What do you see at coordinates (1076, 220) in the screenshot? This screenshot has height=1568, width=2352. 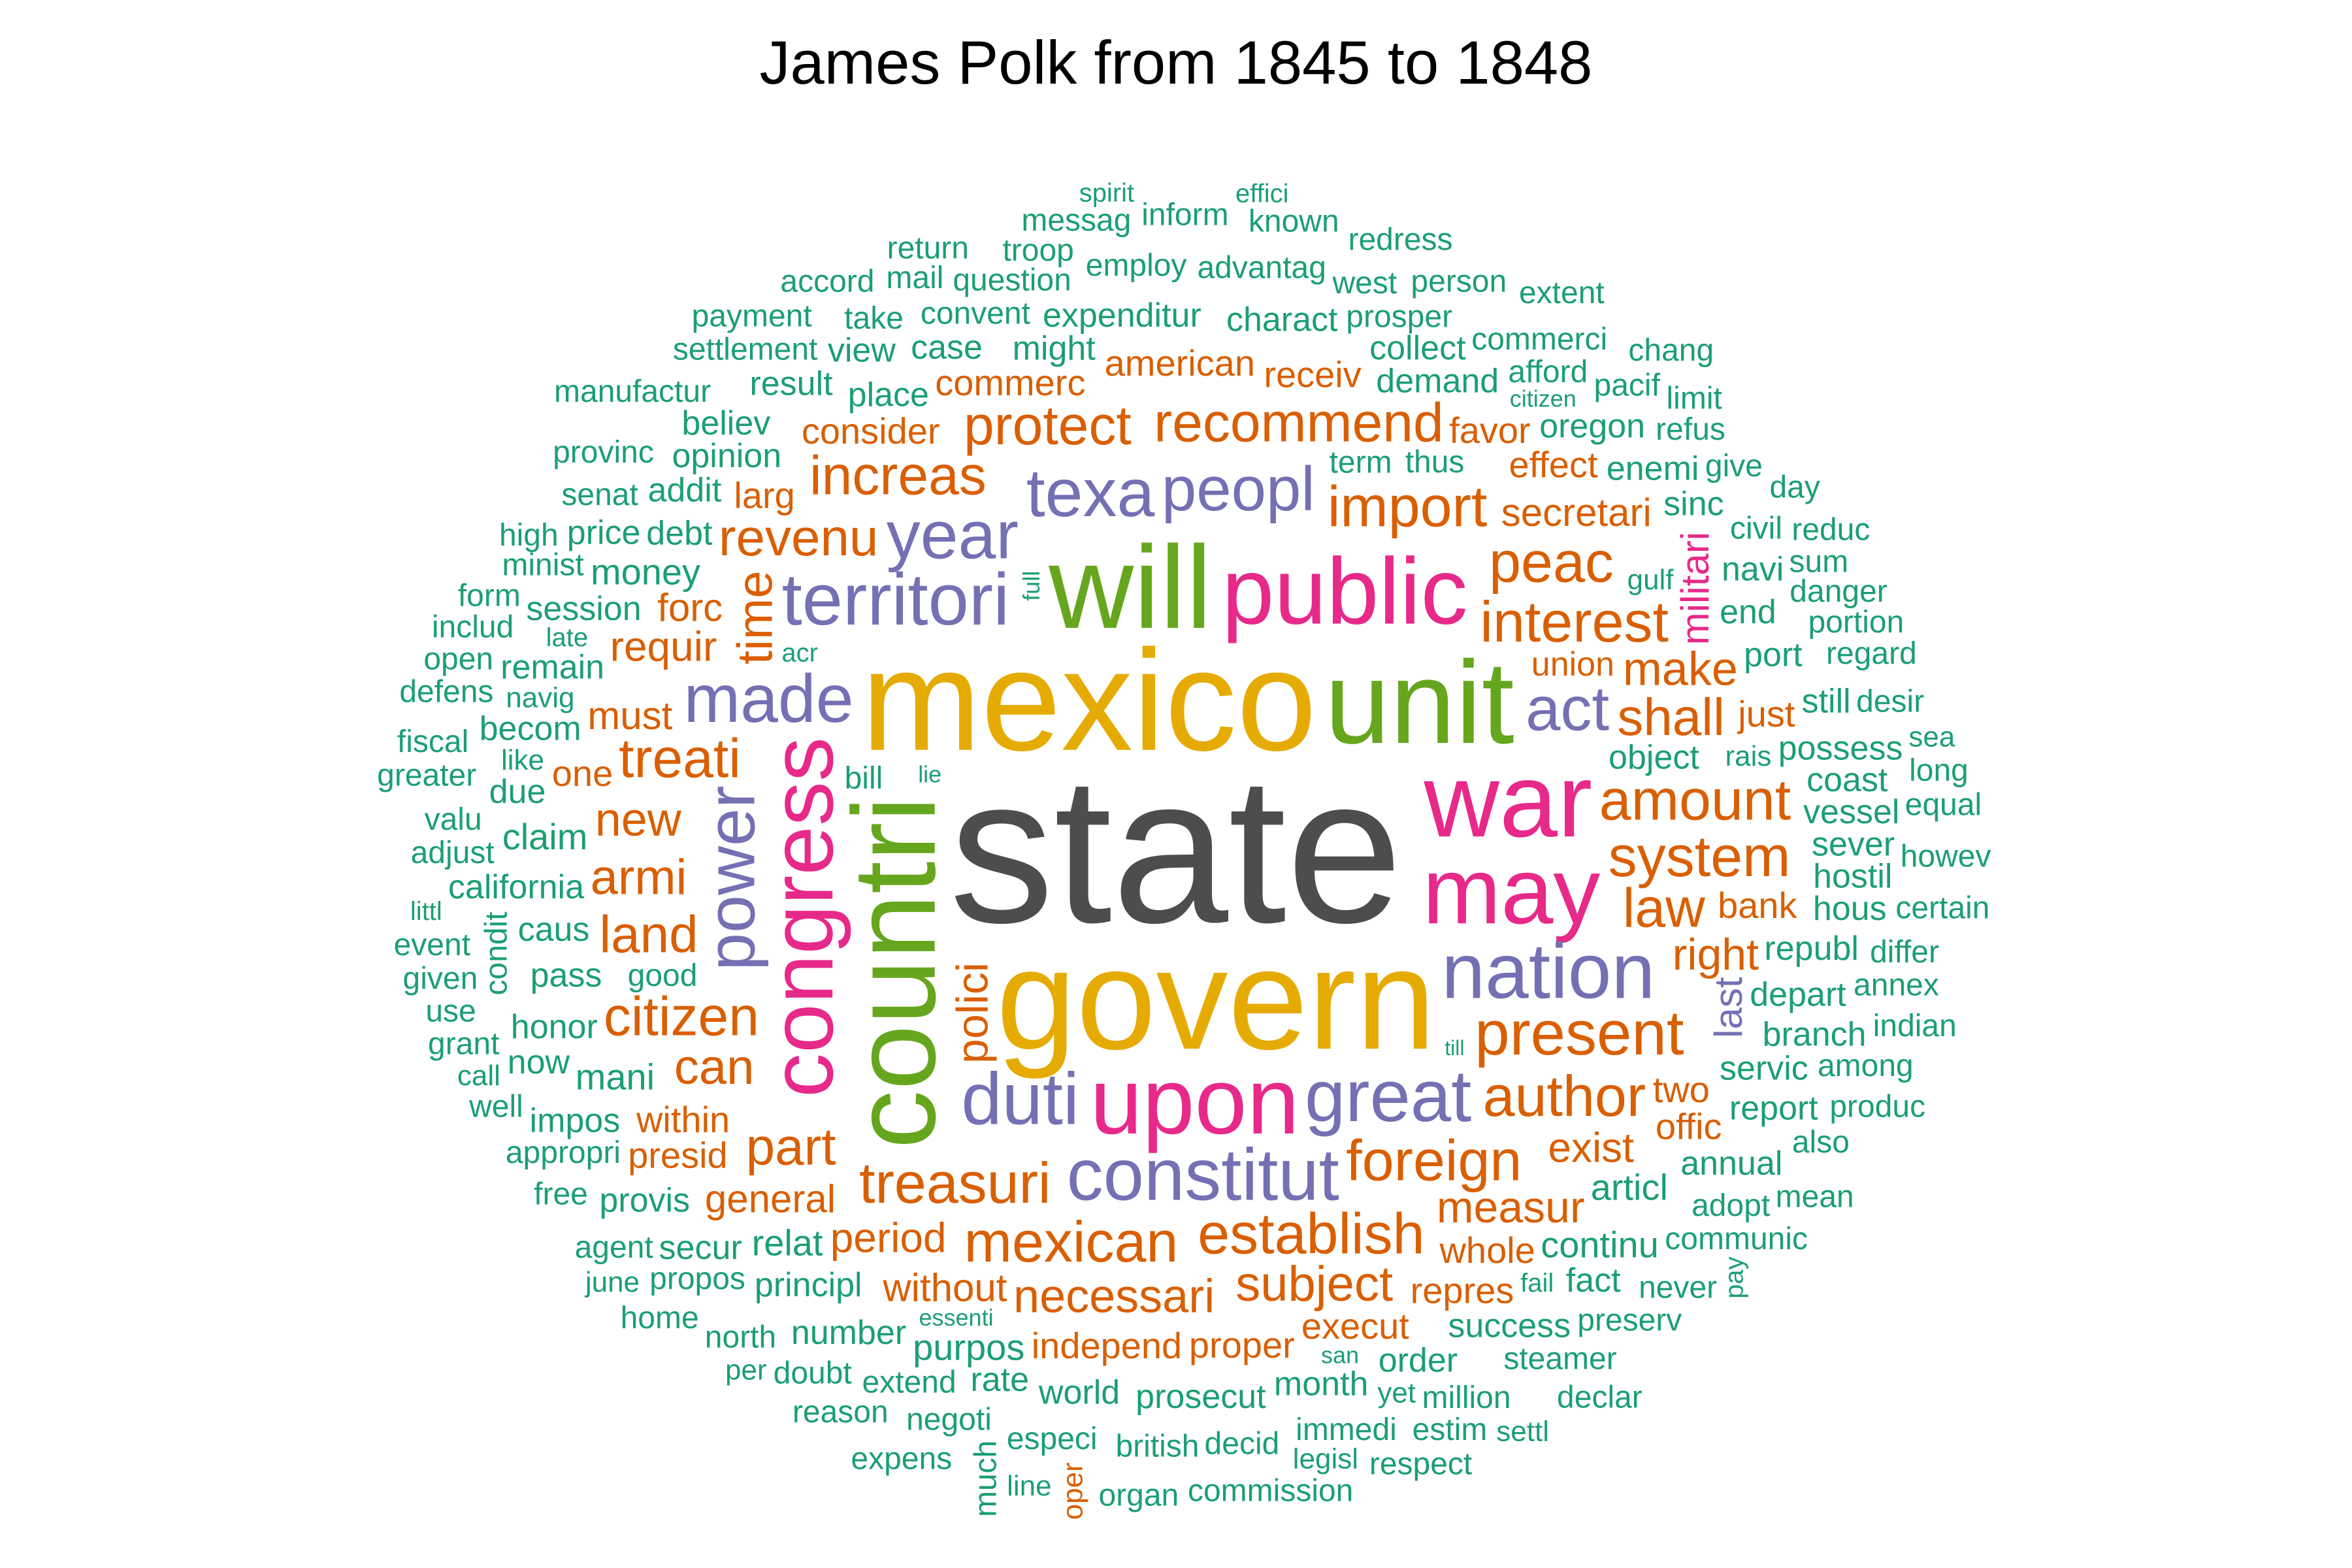 I see `word-messag: messag` at bounding box center [1076, 220].